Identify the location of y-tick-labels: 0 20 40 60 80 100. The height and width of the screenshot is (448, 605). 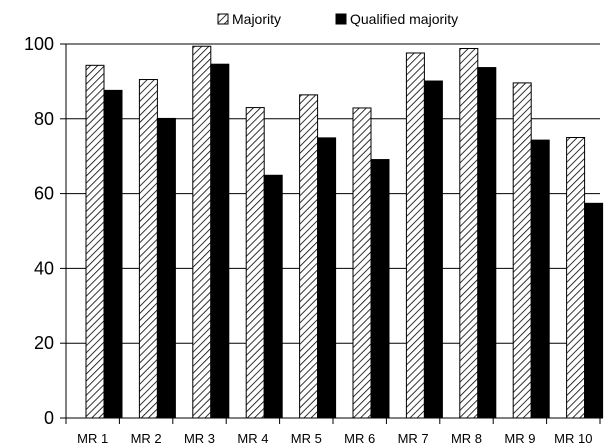
(39, 231).